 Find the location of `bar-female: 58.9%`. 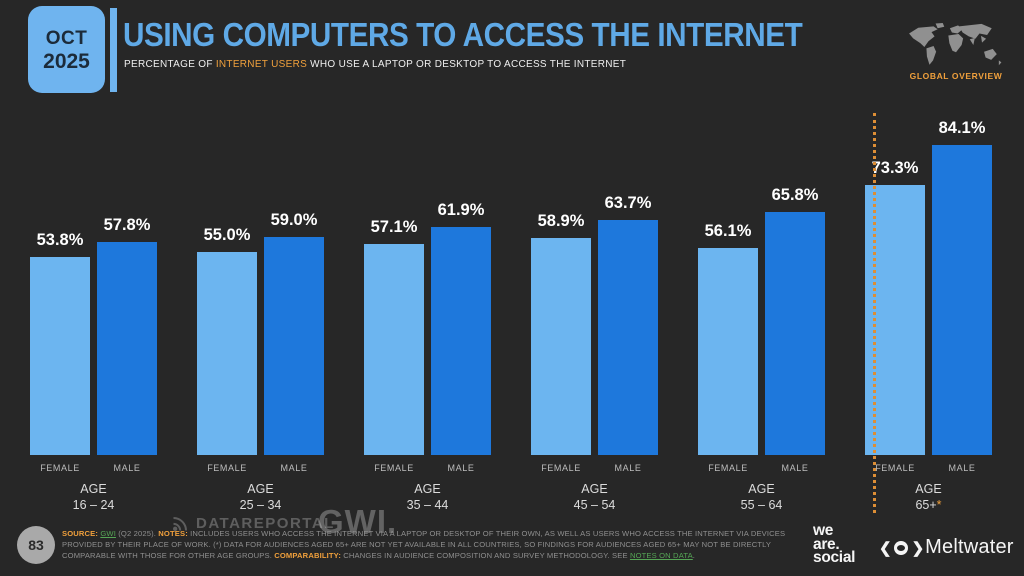

bar-female: 58.9% is located at coordinates (561, 285).